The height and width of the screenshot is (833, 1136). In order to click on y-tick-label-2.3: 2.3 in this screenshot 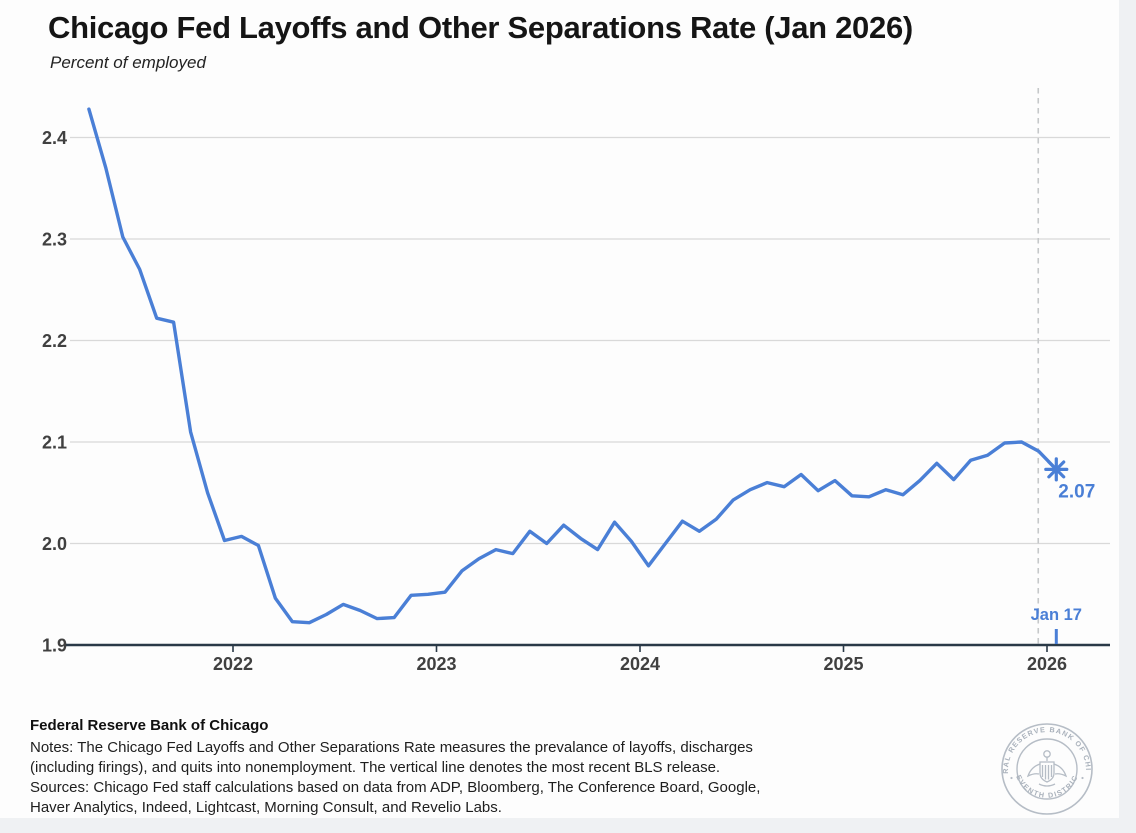, I will do `click(54, 240)`.